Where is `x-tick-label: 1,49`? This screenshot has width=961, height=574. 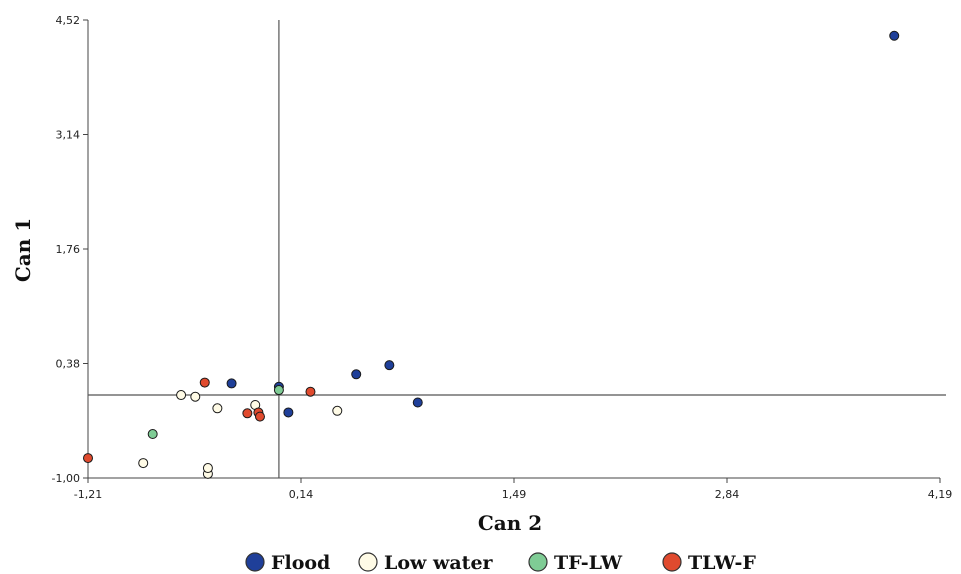
x-tick-label: 1,49 is located at coordinates (514, 494).